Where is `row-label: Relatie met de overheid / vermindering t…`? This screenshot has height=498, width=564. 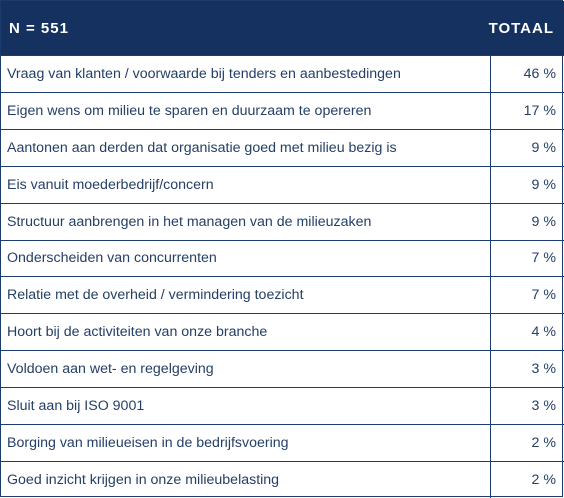 row-label: Relatie met de overheid / vermindering t… is located at coordinates (246, 295).